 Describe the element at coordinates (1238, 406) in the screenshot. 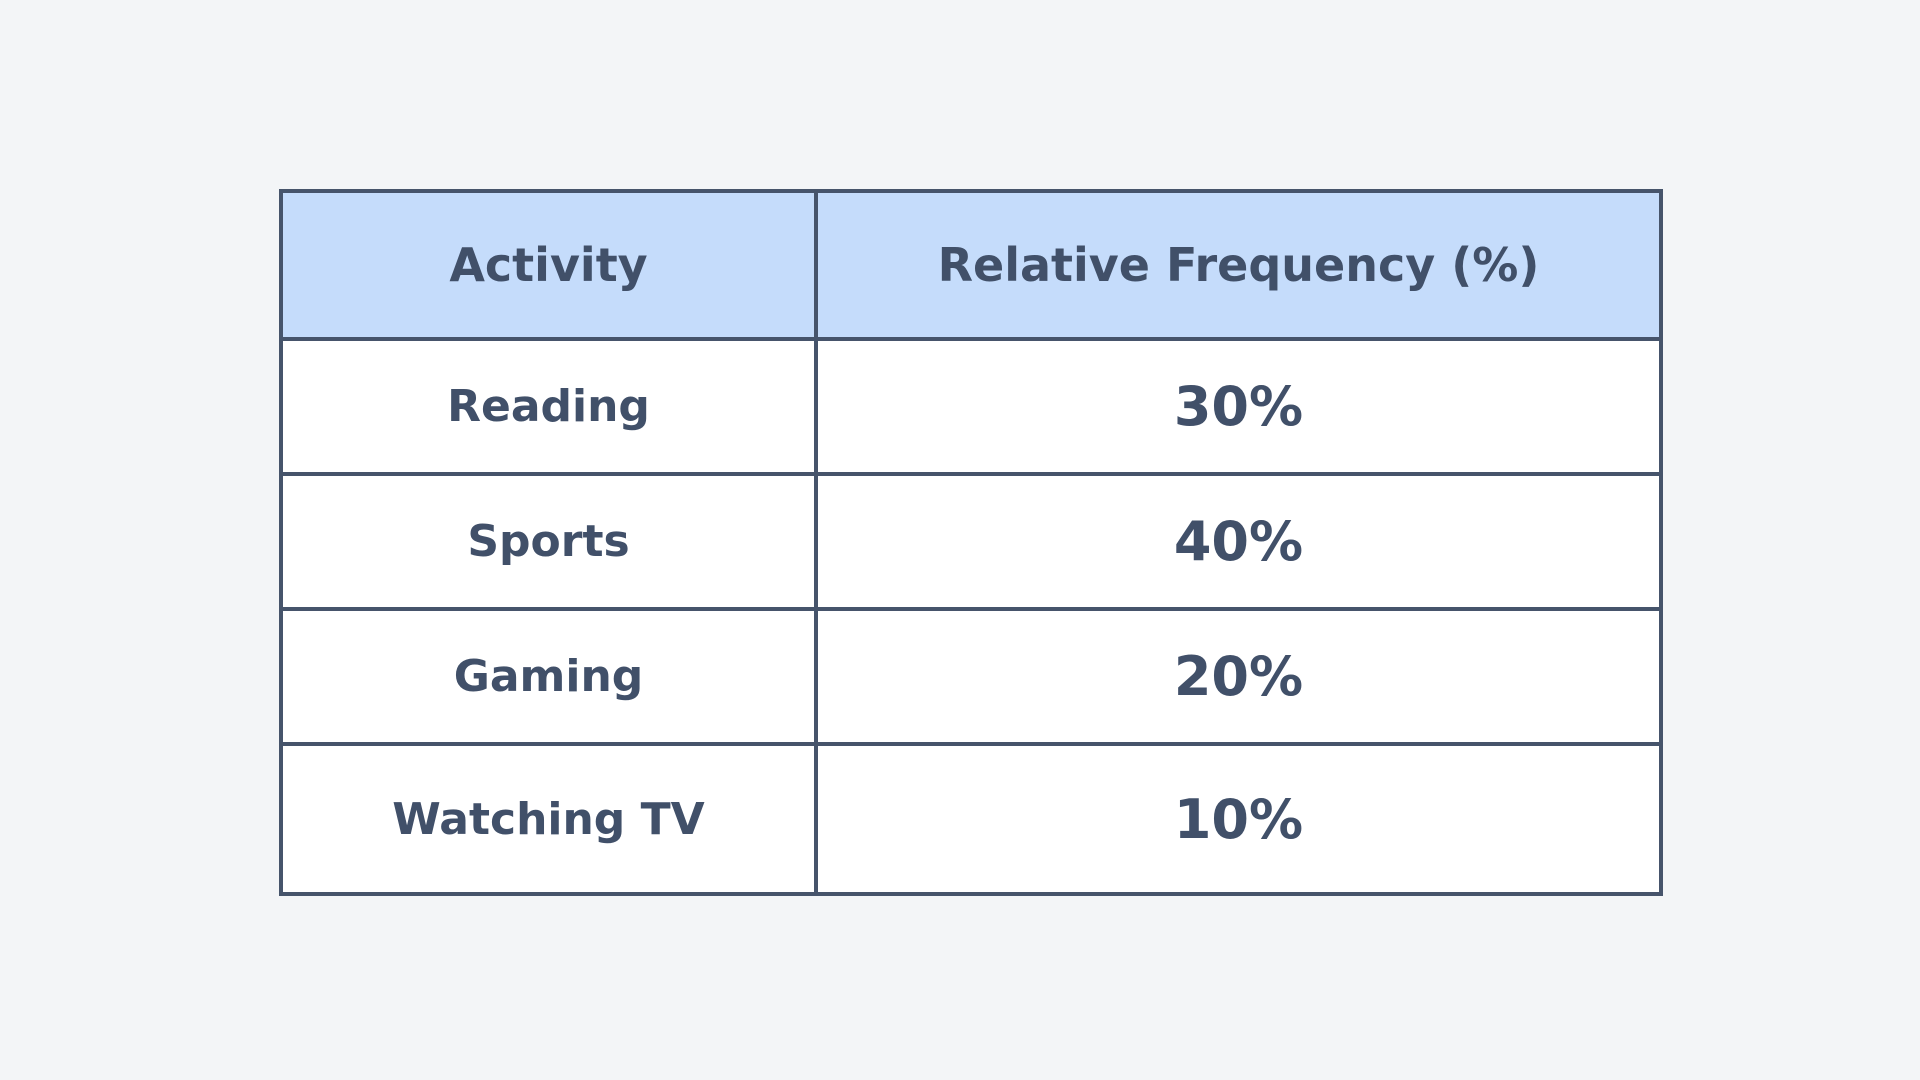

I see `frequency-cell: 30%` at that location.